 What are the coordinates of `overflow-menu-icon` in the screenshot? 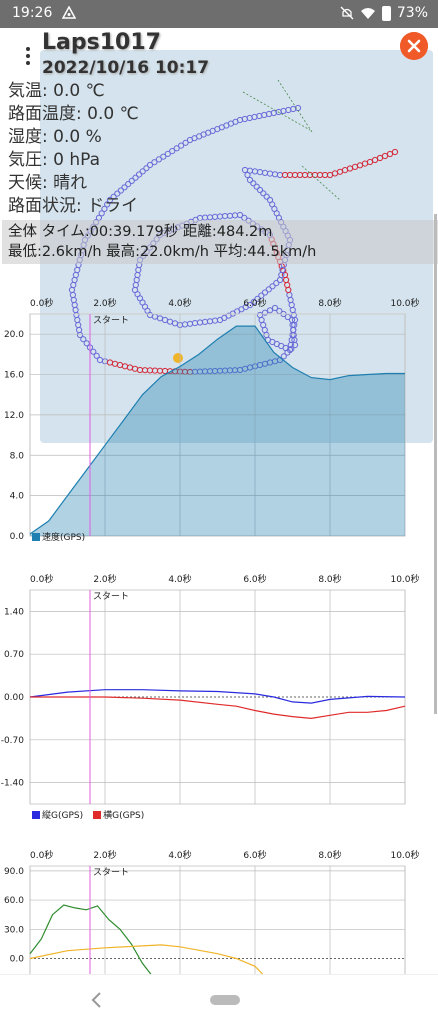 It's located at (28, 56).